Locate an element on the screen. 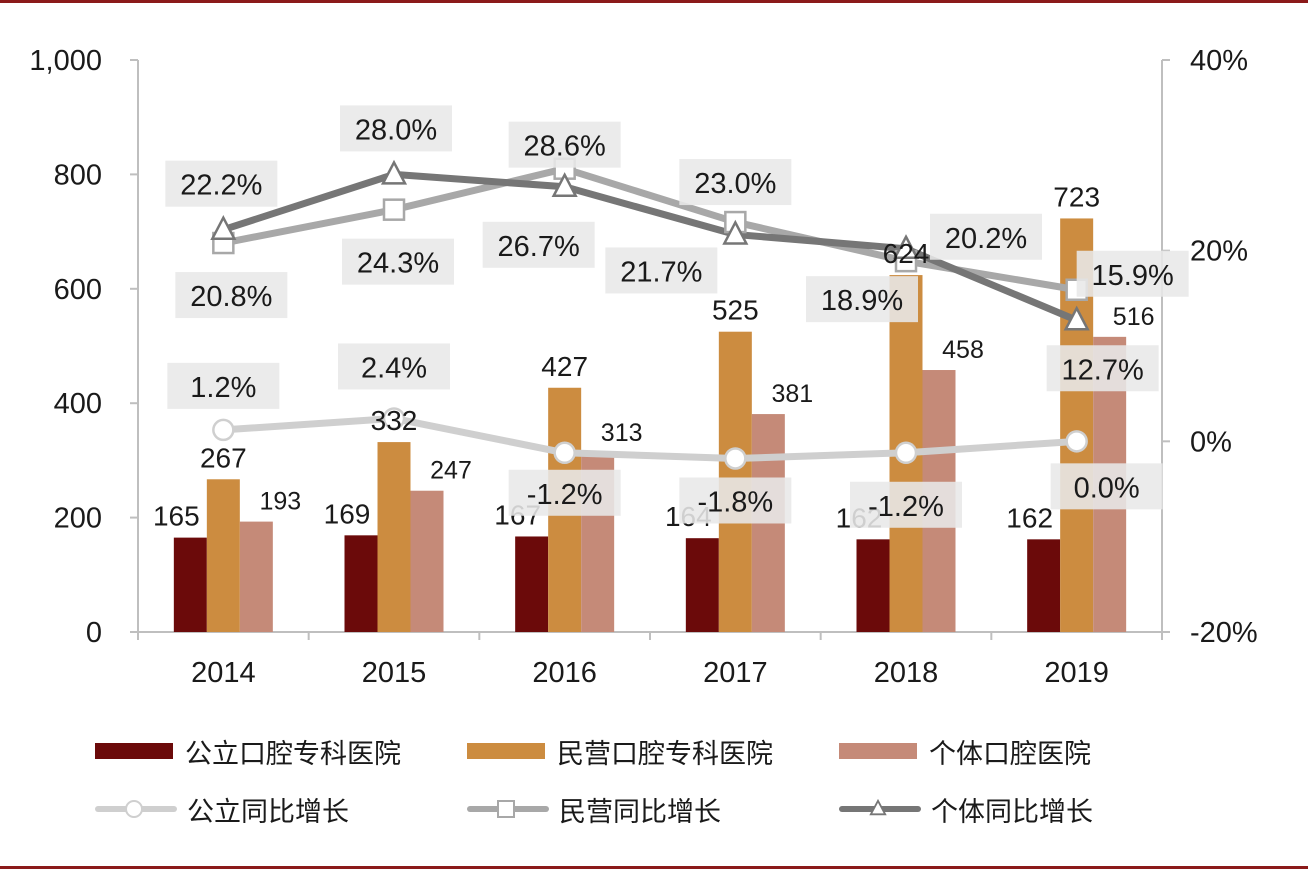 The image size is (1308, 876). legend-swatch-private-hospital is located at coordinates (506, 751).